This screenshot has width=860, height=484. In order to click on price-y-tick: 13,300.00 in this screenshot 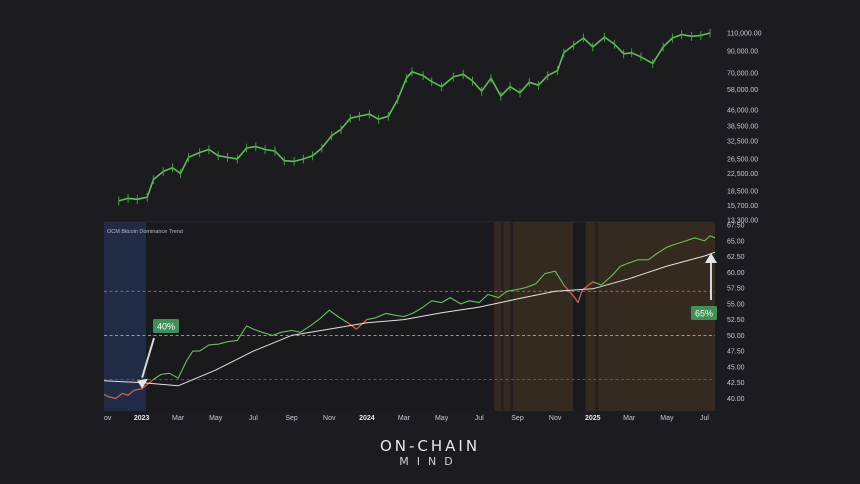, I will do `click(742, 221)`.